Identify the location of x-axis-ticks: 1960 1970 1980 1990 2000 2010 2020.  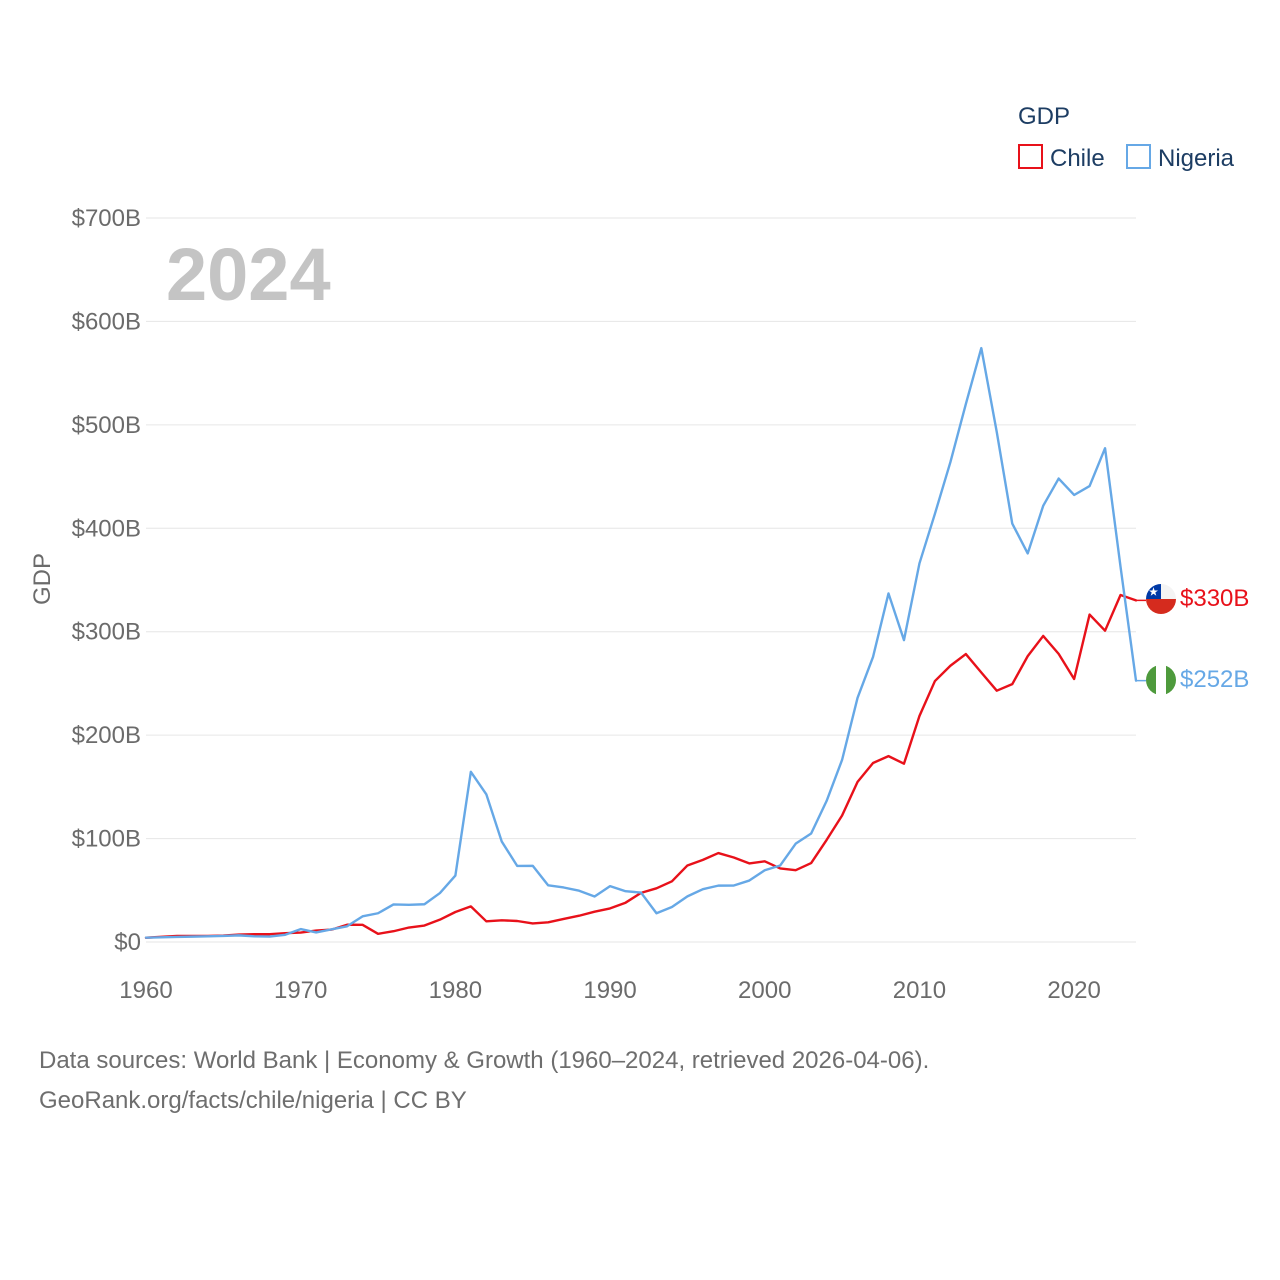
(610, 990).